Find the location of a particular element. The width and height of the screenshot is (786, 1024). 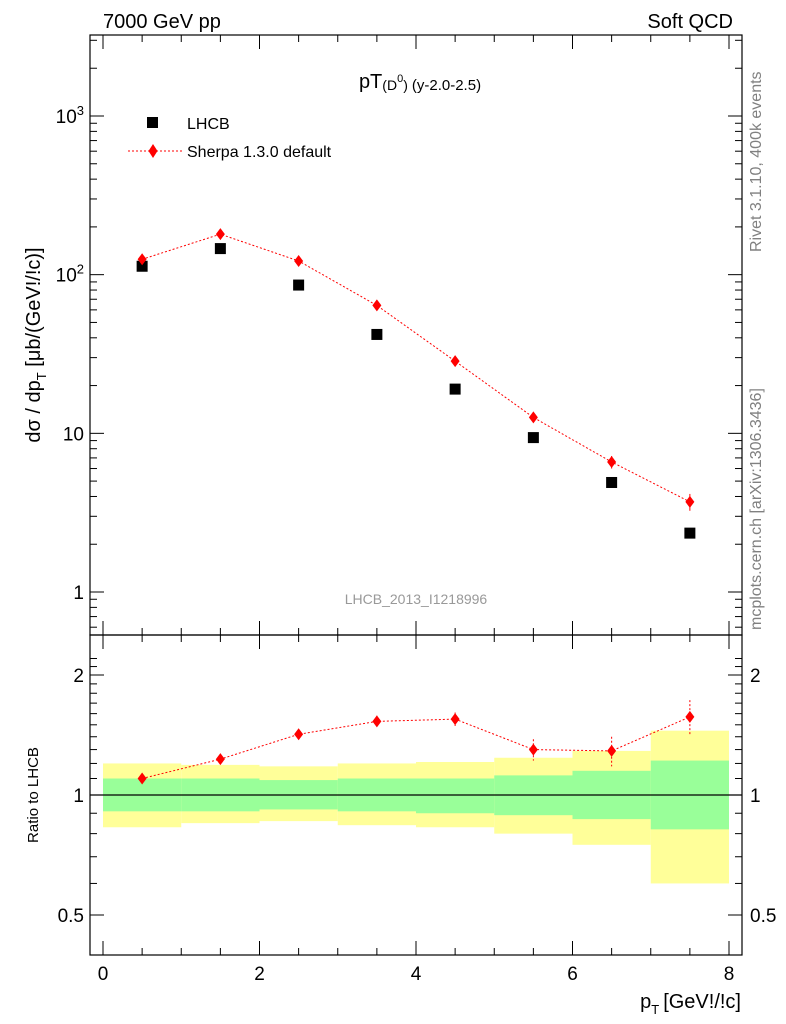

x-label-main: p is located at coordinates (645, 1002).